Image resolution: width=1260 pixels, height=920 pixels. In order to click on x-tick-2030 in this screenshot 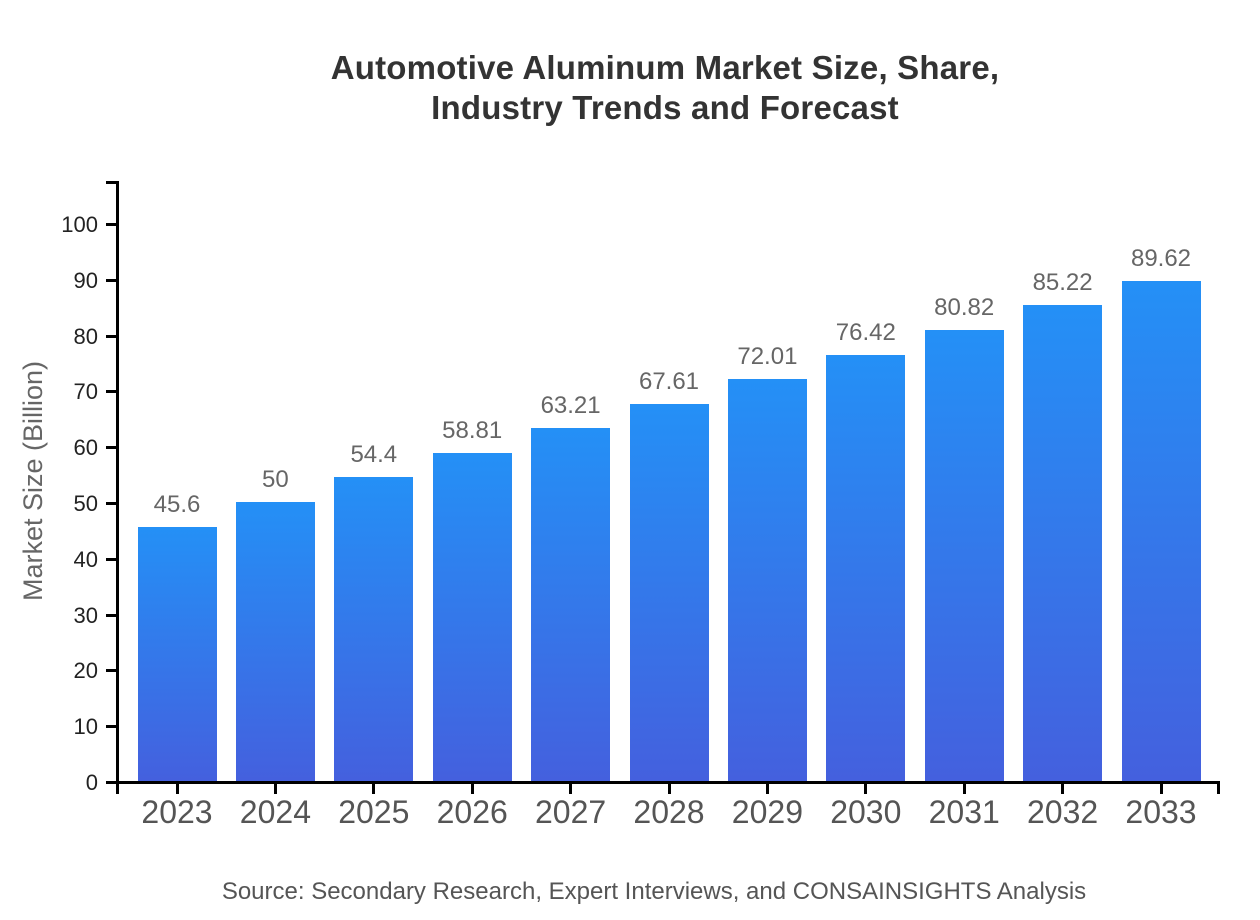, I will do `click(866, 789)`.